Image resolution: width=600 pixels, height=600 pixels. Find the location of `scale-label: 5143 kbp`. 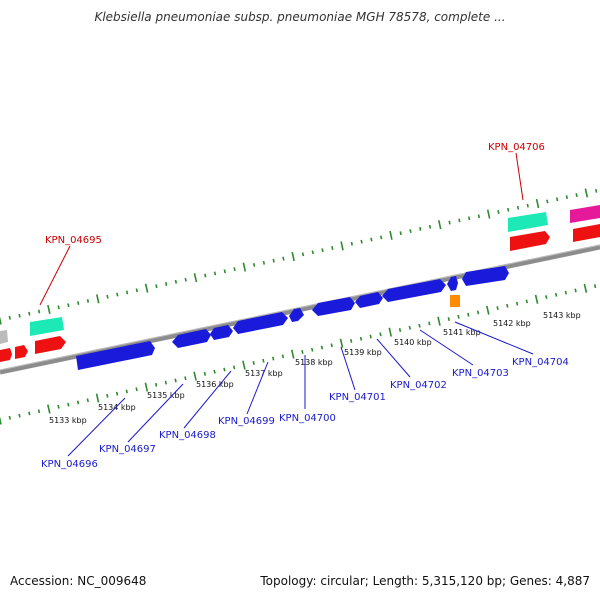

scale-label: 5143 kbp is located at coordinates (562, 315).